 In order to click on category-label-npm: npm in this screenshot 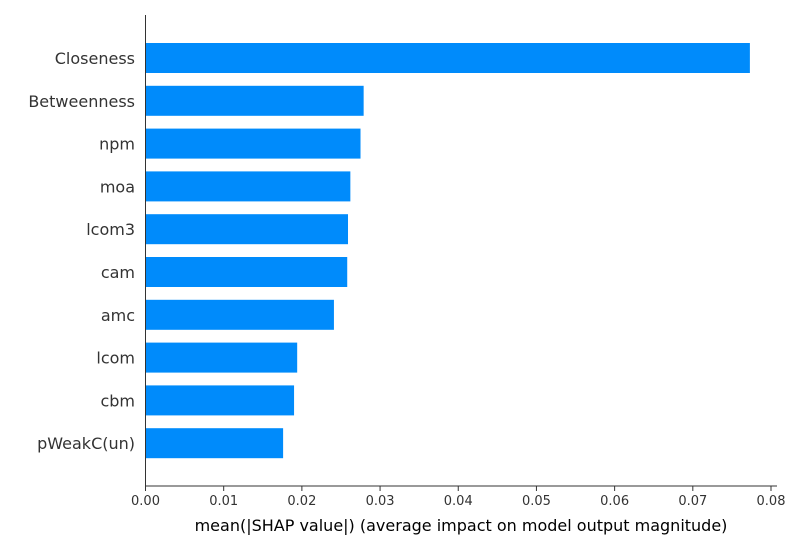, I will do `click(117, 144)`.